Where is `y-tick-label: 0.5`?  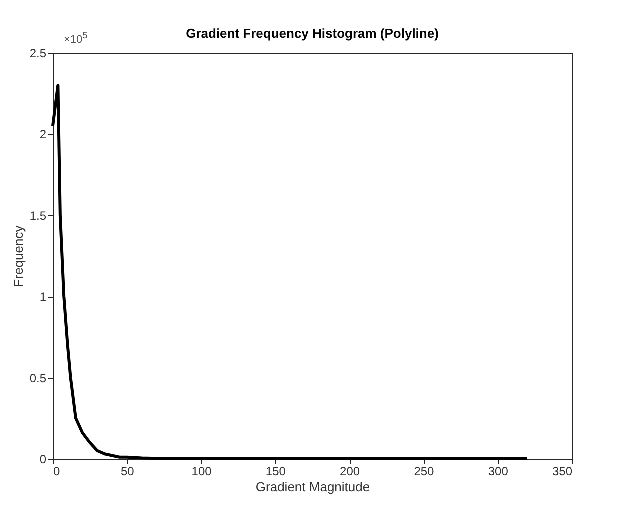
y-tick-label: 0.5 is located at coordinates (38, 378).